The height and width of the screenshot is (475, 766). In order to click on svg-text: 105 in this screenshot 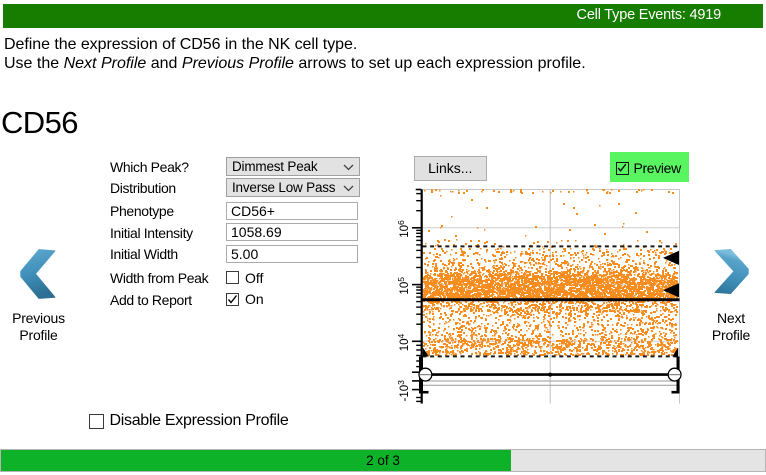, I will do `click(403, 286)`.